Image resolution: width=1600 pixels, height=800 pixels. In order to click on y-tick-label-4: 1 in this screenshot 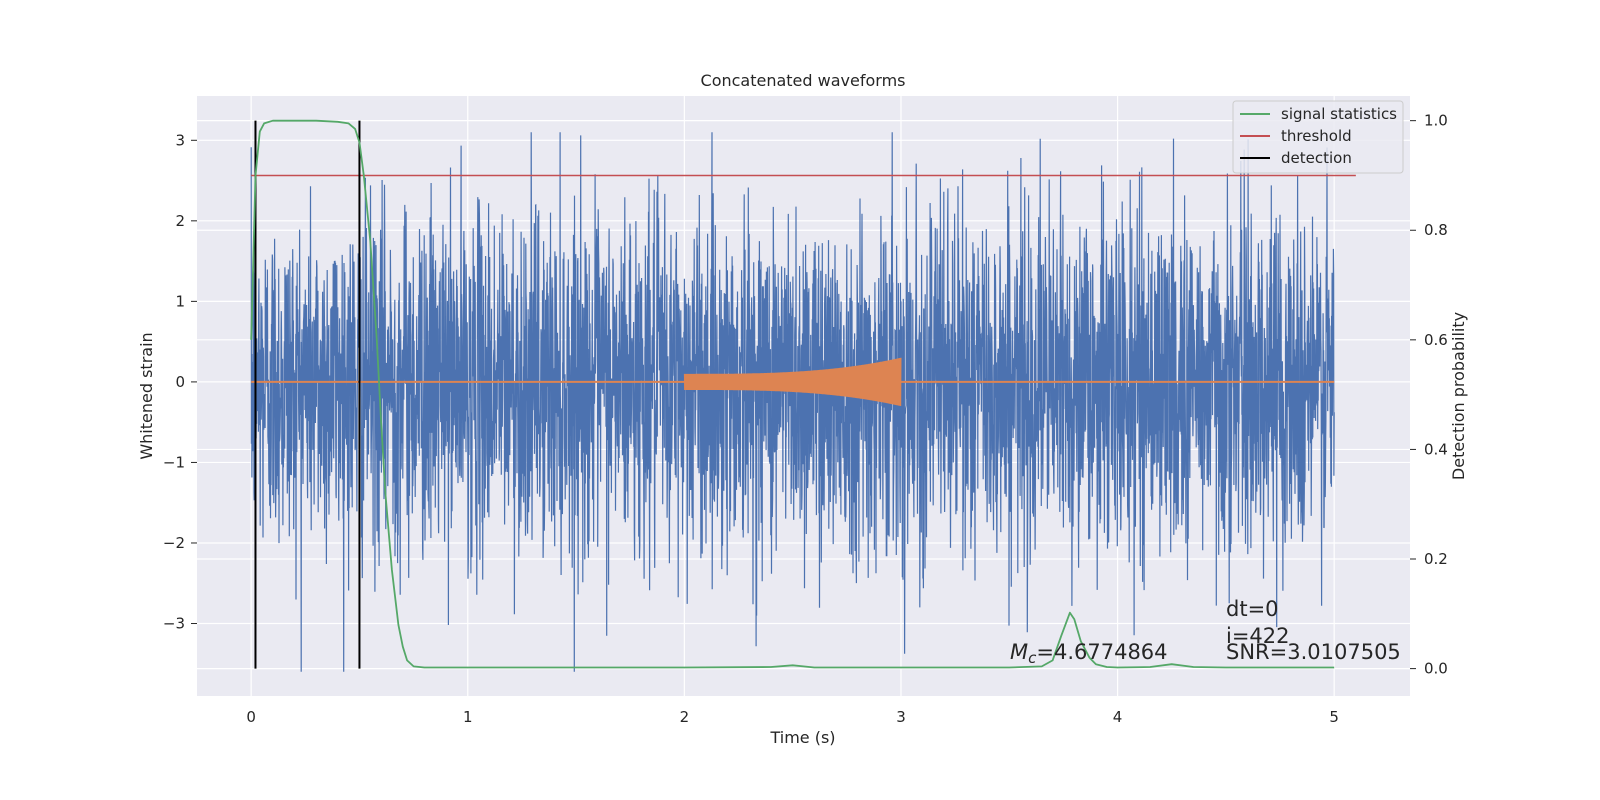, I will do `click(180, 301)`.